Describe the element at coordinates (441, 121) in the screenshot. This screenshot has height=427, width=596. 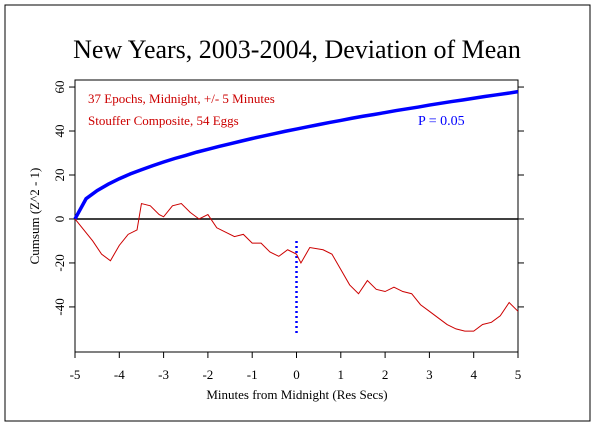
I see `series-label: P = 0.05` at that location.